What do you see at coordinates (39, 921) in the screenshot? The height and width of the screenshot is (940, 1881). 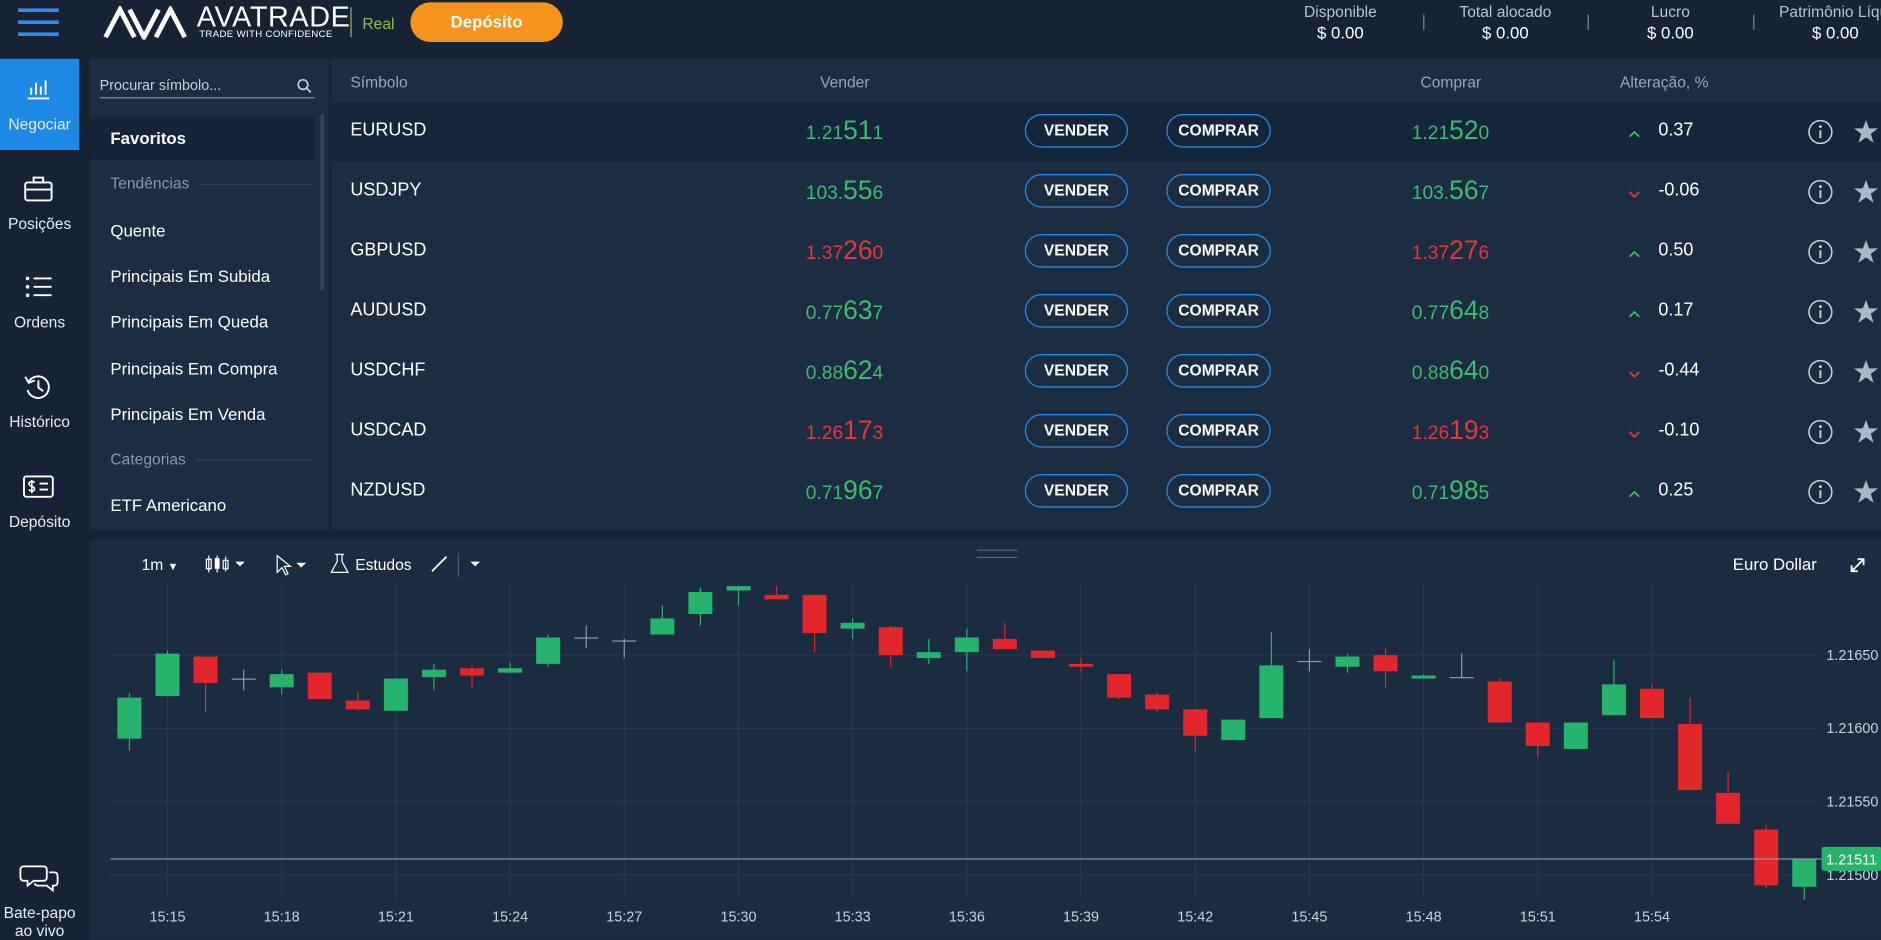 I see `chat-label: Bate-papo ao vivo` at bounding box center [39, 921].